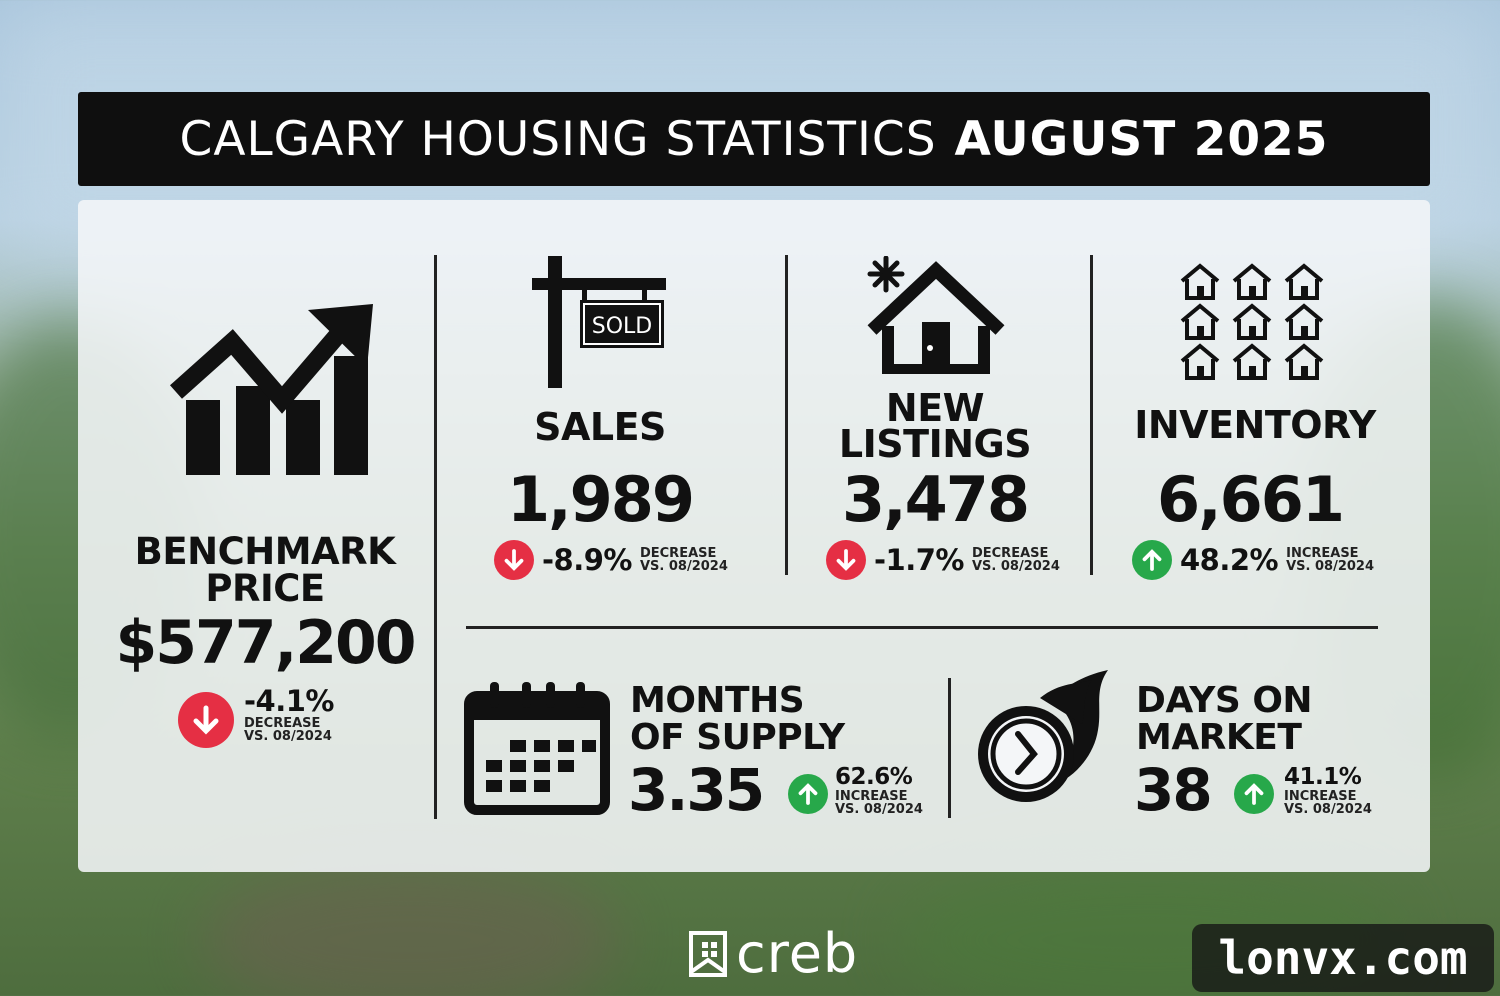 Image resolution: width=1500 pixels, height=996 pixels. Describe the element at coordinates (600, 499) in the screenshot. I see `sales-value: 1,989` at that location.